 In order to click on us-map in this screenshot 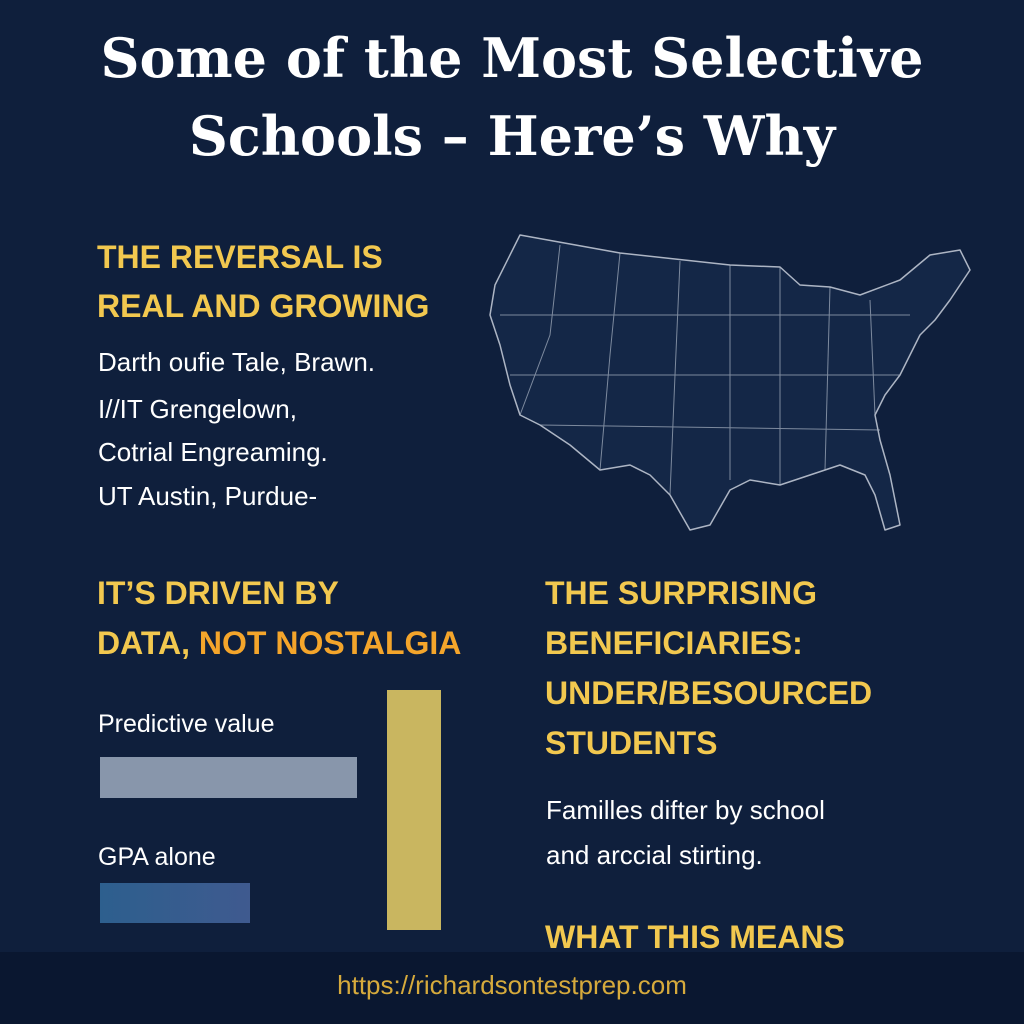, I will do `click(730, 382)`.